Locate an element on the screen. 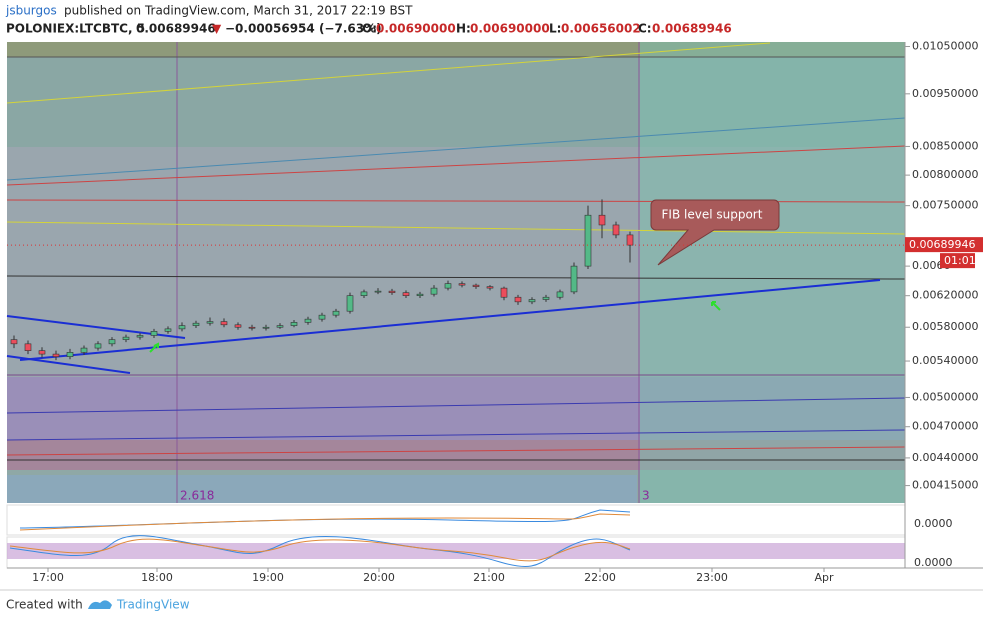  y-tick-label: 0.00750000 is located at coordinates (945, 205).